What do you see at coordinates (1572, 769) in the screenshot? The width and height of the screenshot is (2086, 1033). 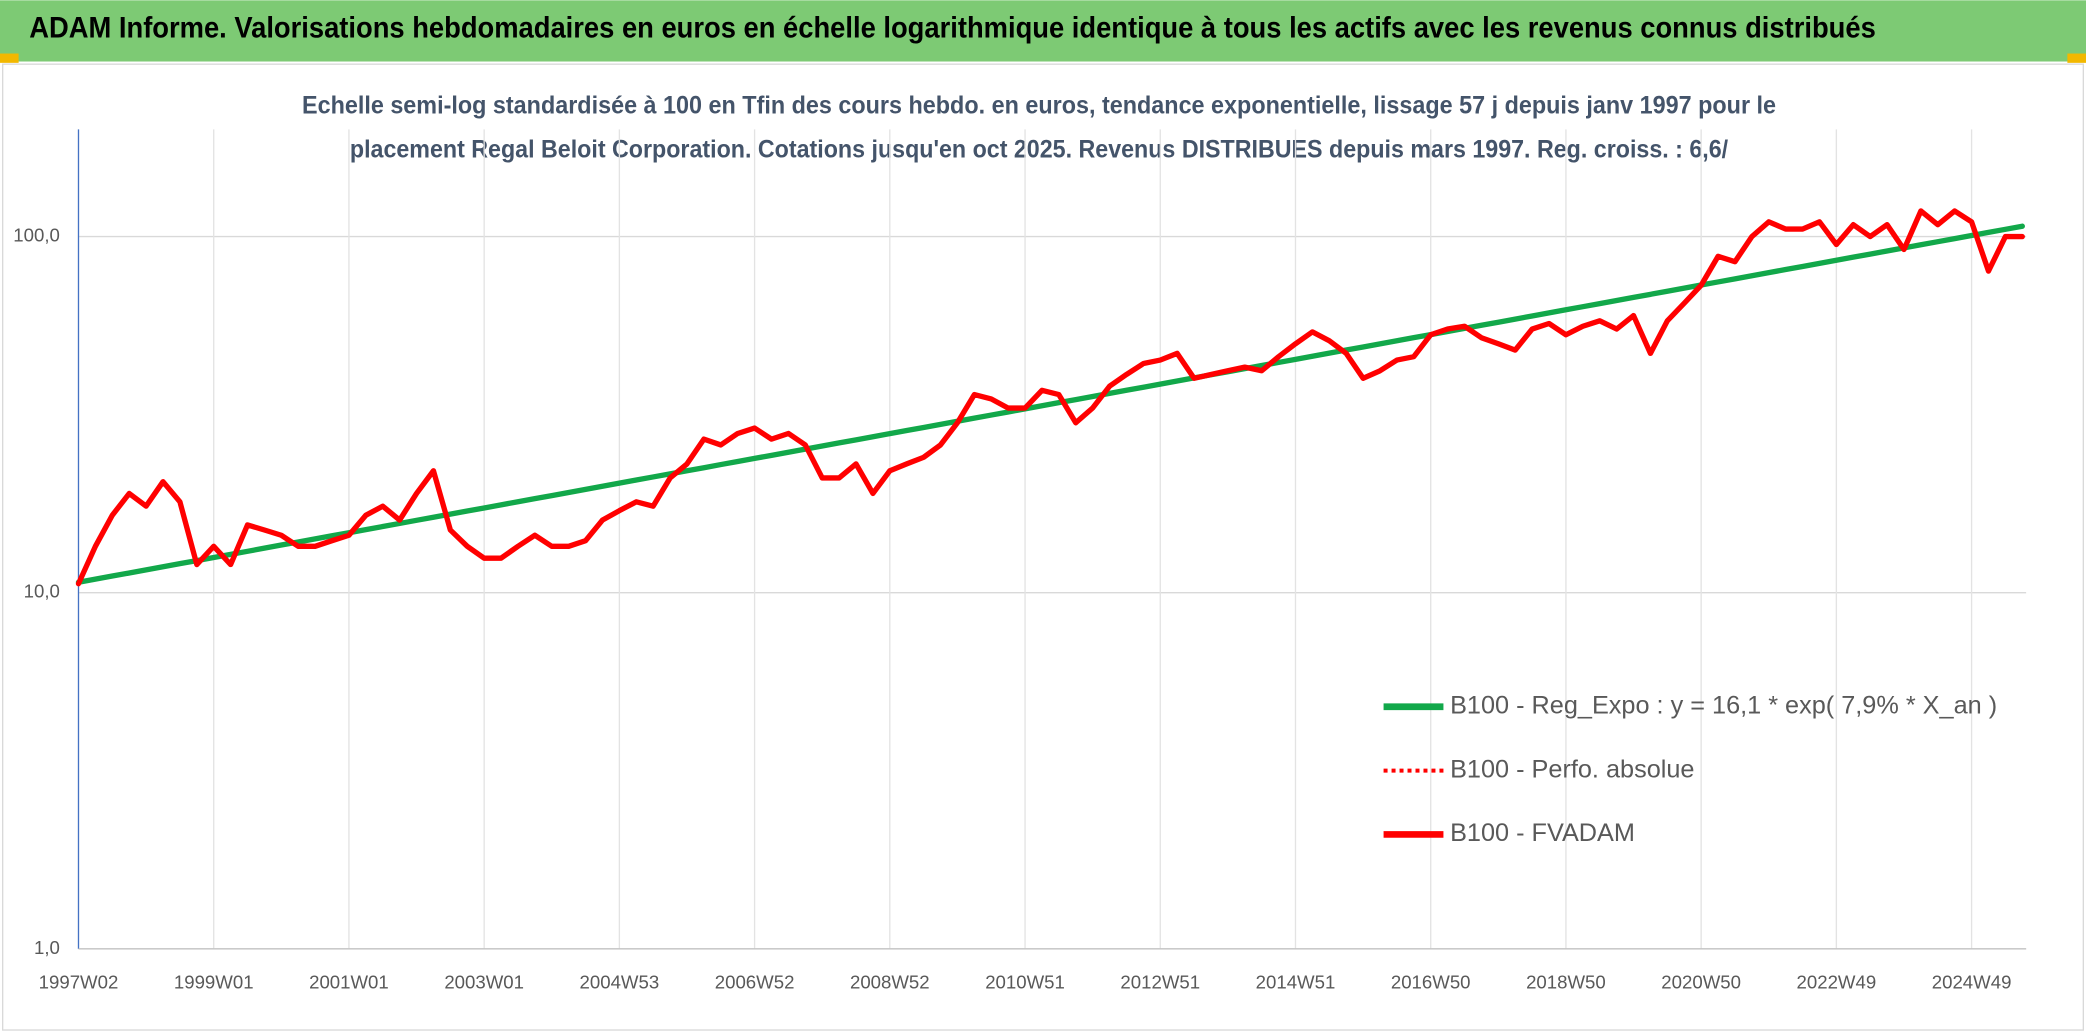 I see `legend-label: B100 - Perfo. absolue` at bounding box center [1572, 769].